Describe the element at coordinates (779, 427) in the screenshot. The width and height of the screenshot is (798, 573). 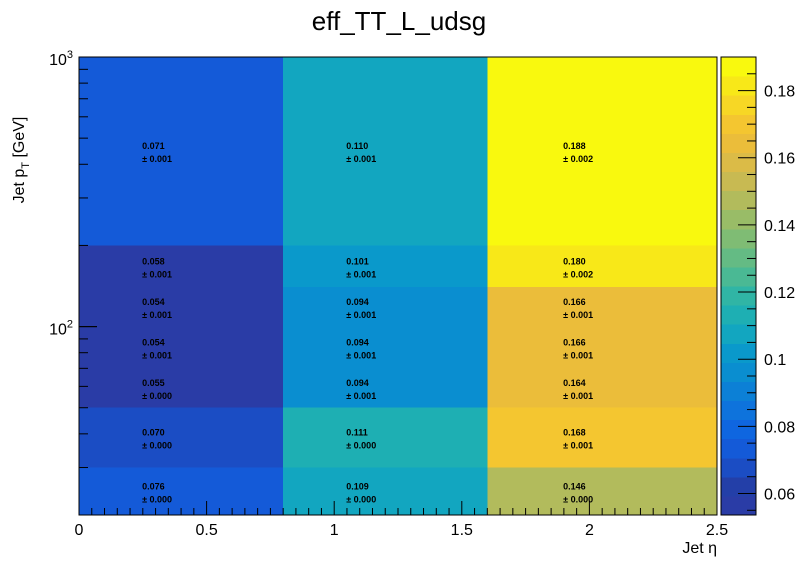
I see `colorbar-tick-label: 0.08` at that location.